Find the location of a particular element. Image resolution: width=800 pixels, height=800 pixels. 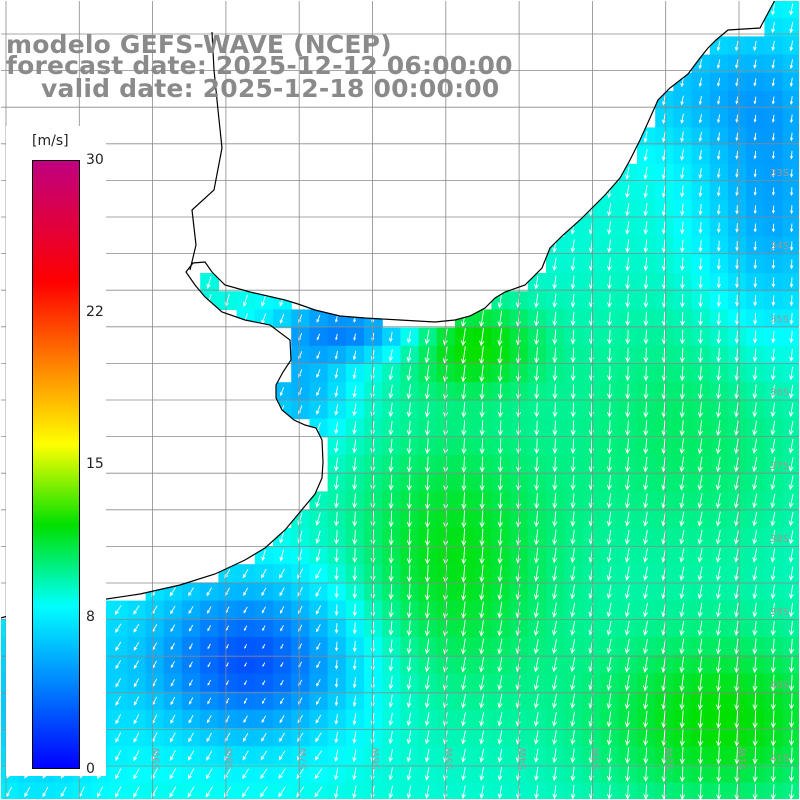

longitude-label: 53W is located at coordinates (596, 758).